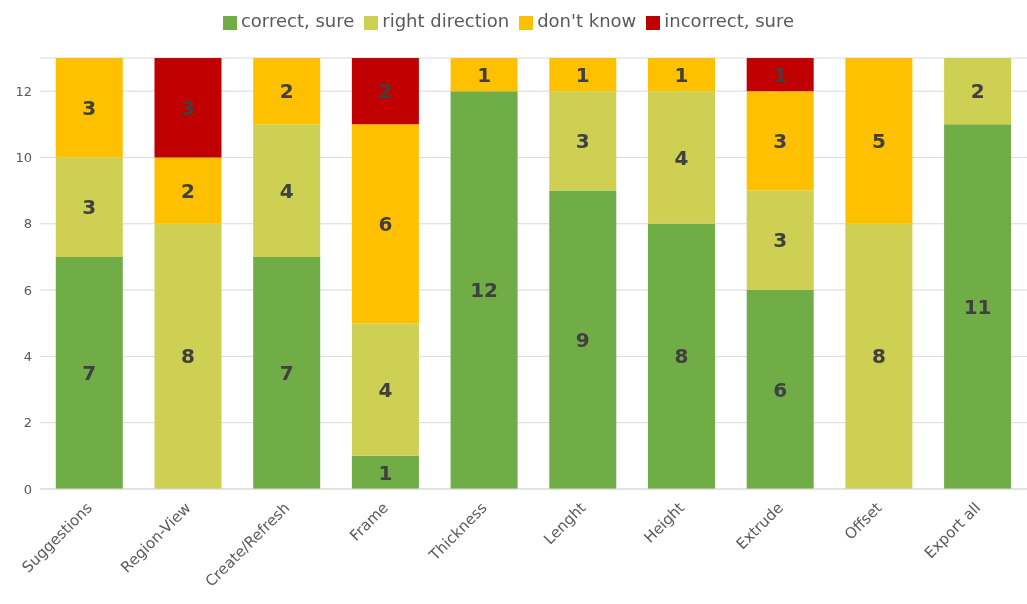 The width and height of the screenshot is (1027, 604). What do you see at coordinates (27, 489) in the screenshot?
I see `y-tick-label: 0` at bounding box center [27, 489].